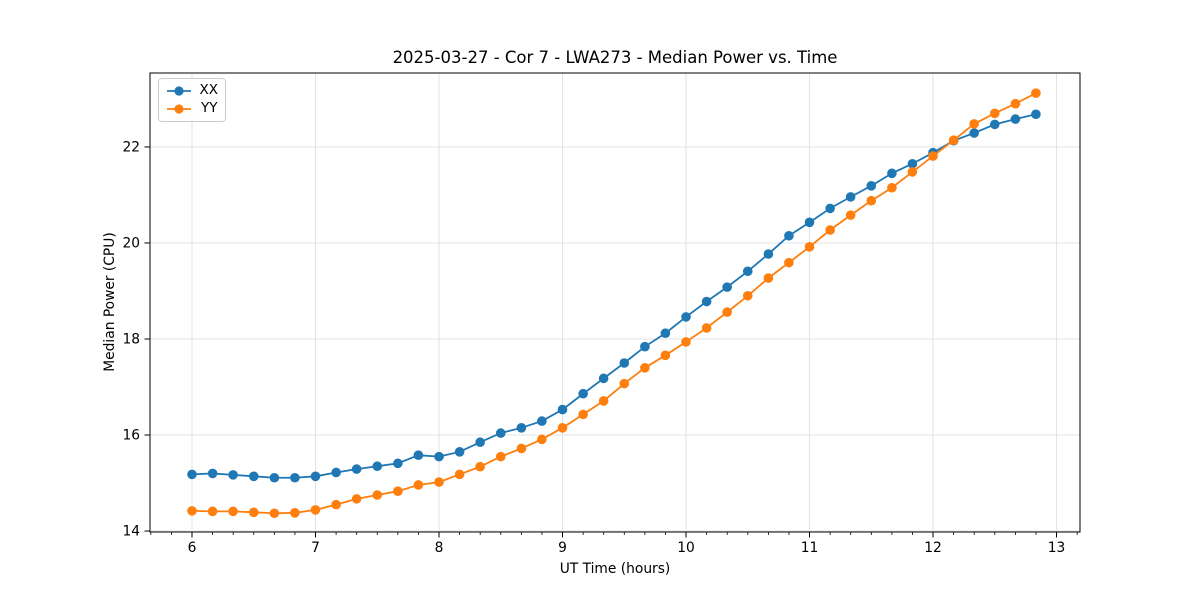 The width and height of the screenshot is (1200, 600). What do you see at coordinates (131, 532) in the screenshot?
I see `y-tick-label: 14` at bounding box center [131, 532].